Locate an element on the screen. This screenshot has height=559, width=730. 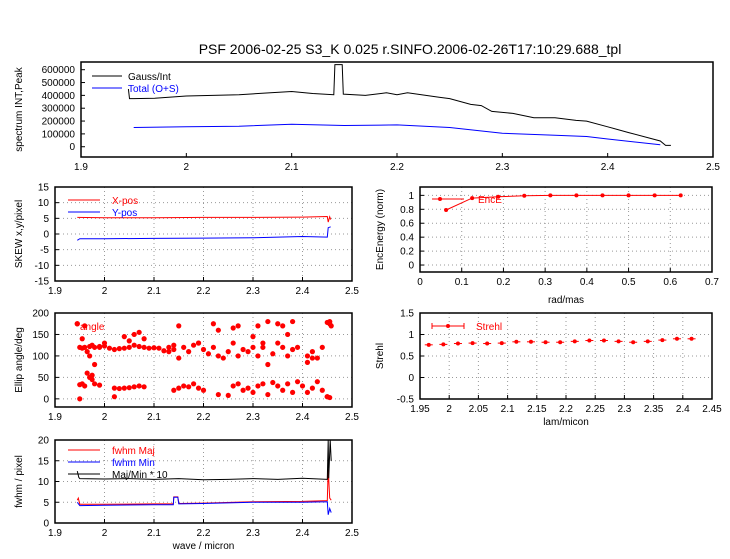
x-tick-label: 2.25 is located at coordinates (595, 409).